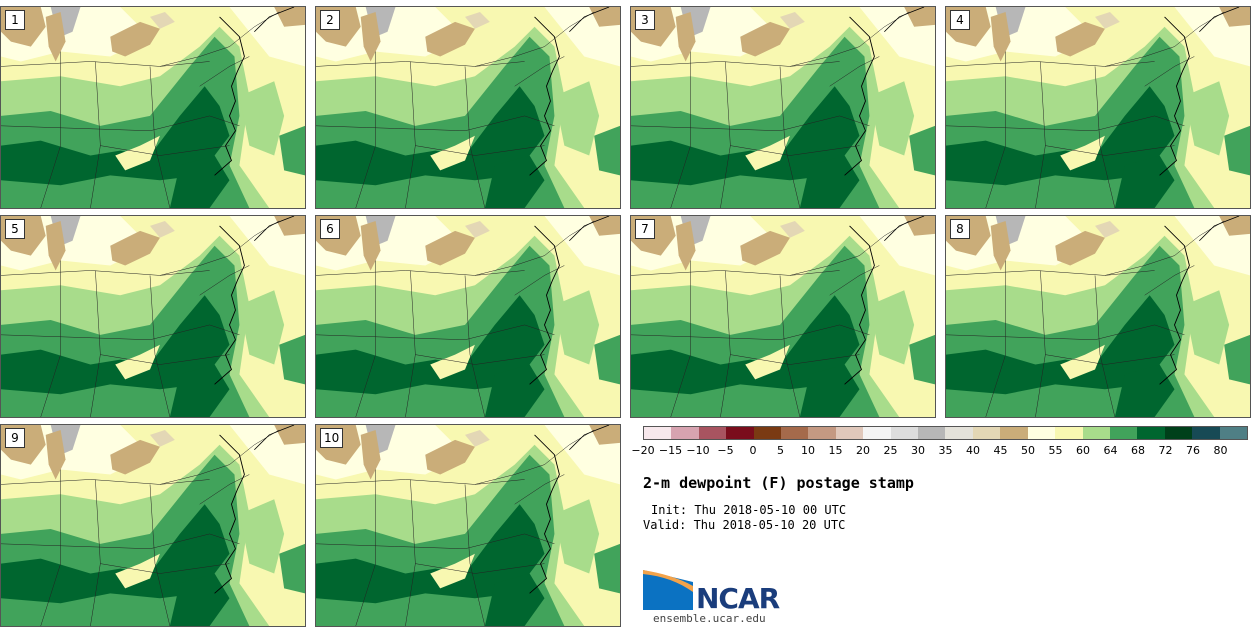 This screenshot has height=627, width=1260. I want to click on colorbar-tick-label: 30, so click(918, 450).